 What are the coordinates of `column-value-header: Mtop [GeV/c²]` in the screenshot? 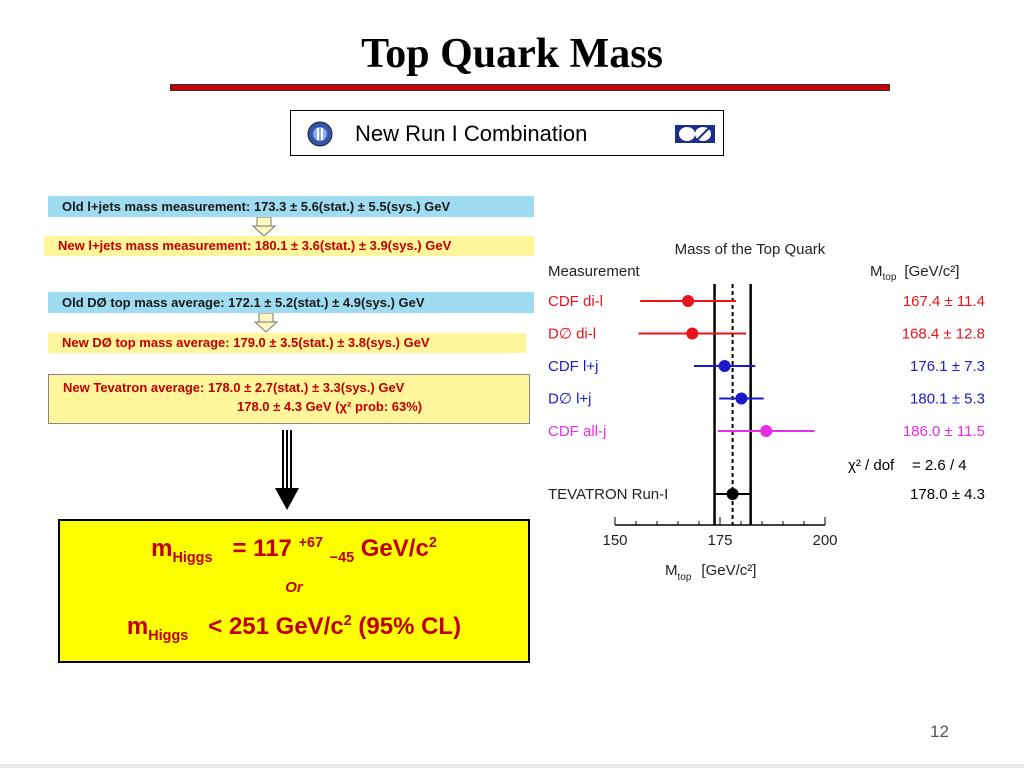 It's located at (914, 273).